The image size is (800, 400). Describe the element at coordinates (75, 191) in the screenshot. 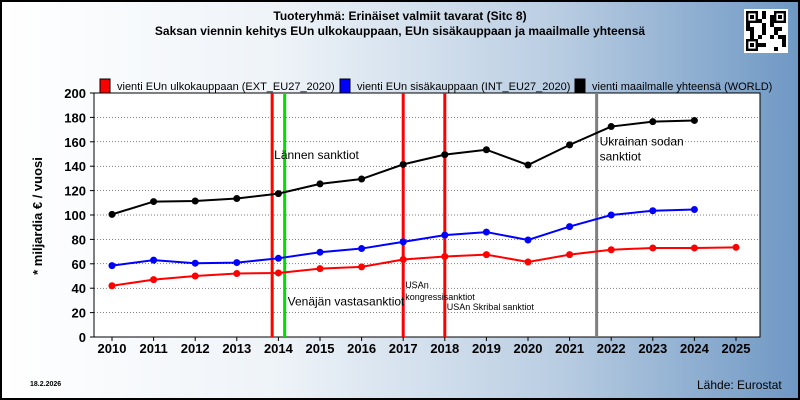

I see `y-tick-label: 120` at that location.